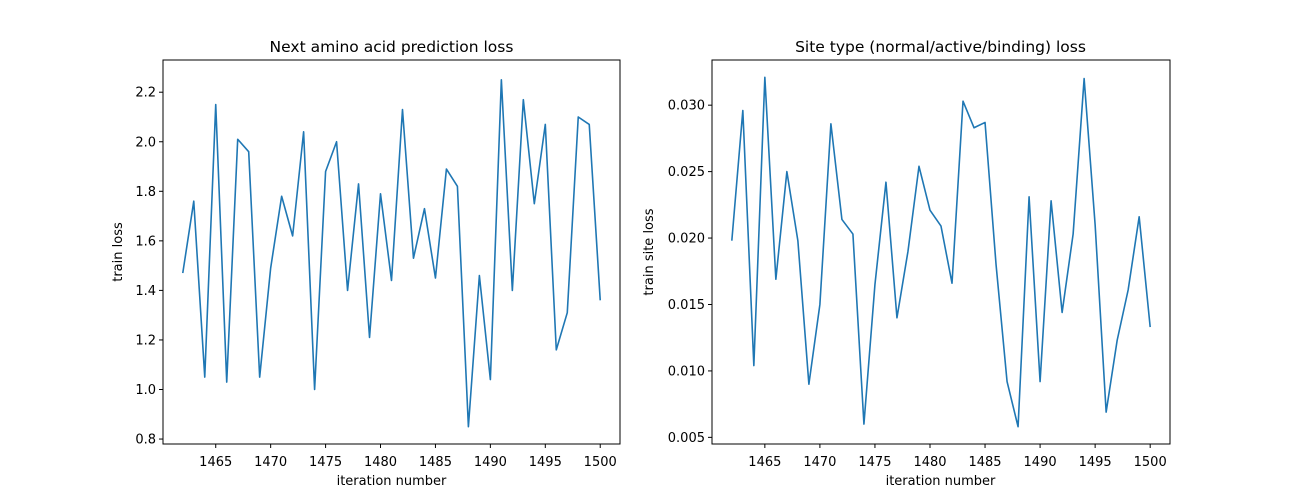 The width and height of the screenshot is (1300, 500). What do you see at coordinates (145, 390) in the screenshot?
I see `y-tick-label: 1.0` at bounding box center [145, 390].